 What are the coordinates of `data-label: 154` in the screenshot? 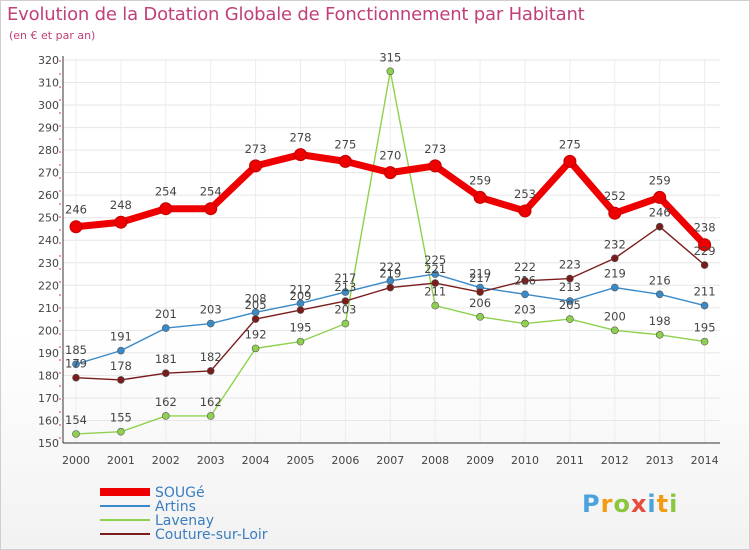 It's located at (76, 420).